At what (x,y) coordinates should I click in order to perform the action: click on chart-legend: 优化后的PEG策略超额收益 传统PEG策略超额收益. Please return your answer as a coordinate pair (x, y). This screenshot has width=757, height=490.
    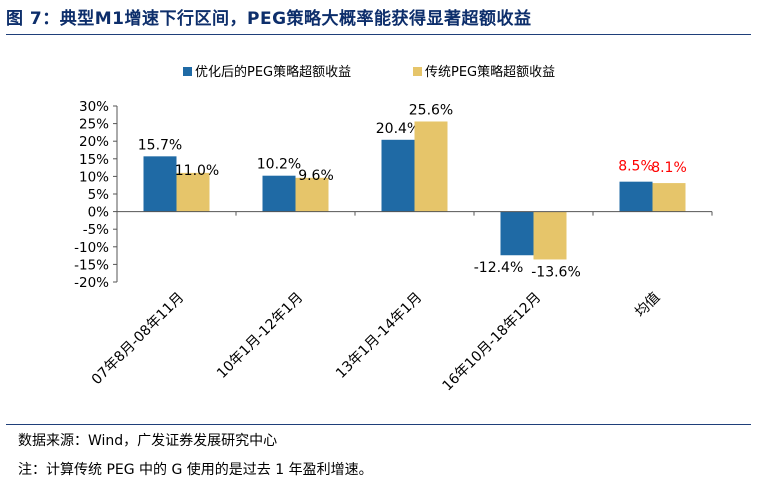
    Looking at the image, I should click on (369, 72).